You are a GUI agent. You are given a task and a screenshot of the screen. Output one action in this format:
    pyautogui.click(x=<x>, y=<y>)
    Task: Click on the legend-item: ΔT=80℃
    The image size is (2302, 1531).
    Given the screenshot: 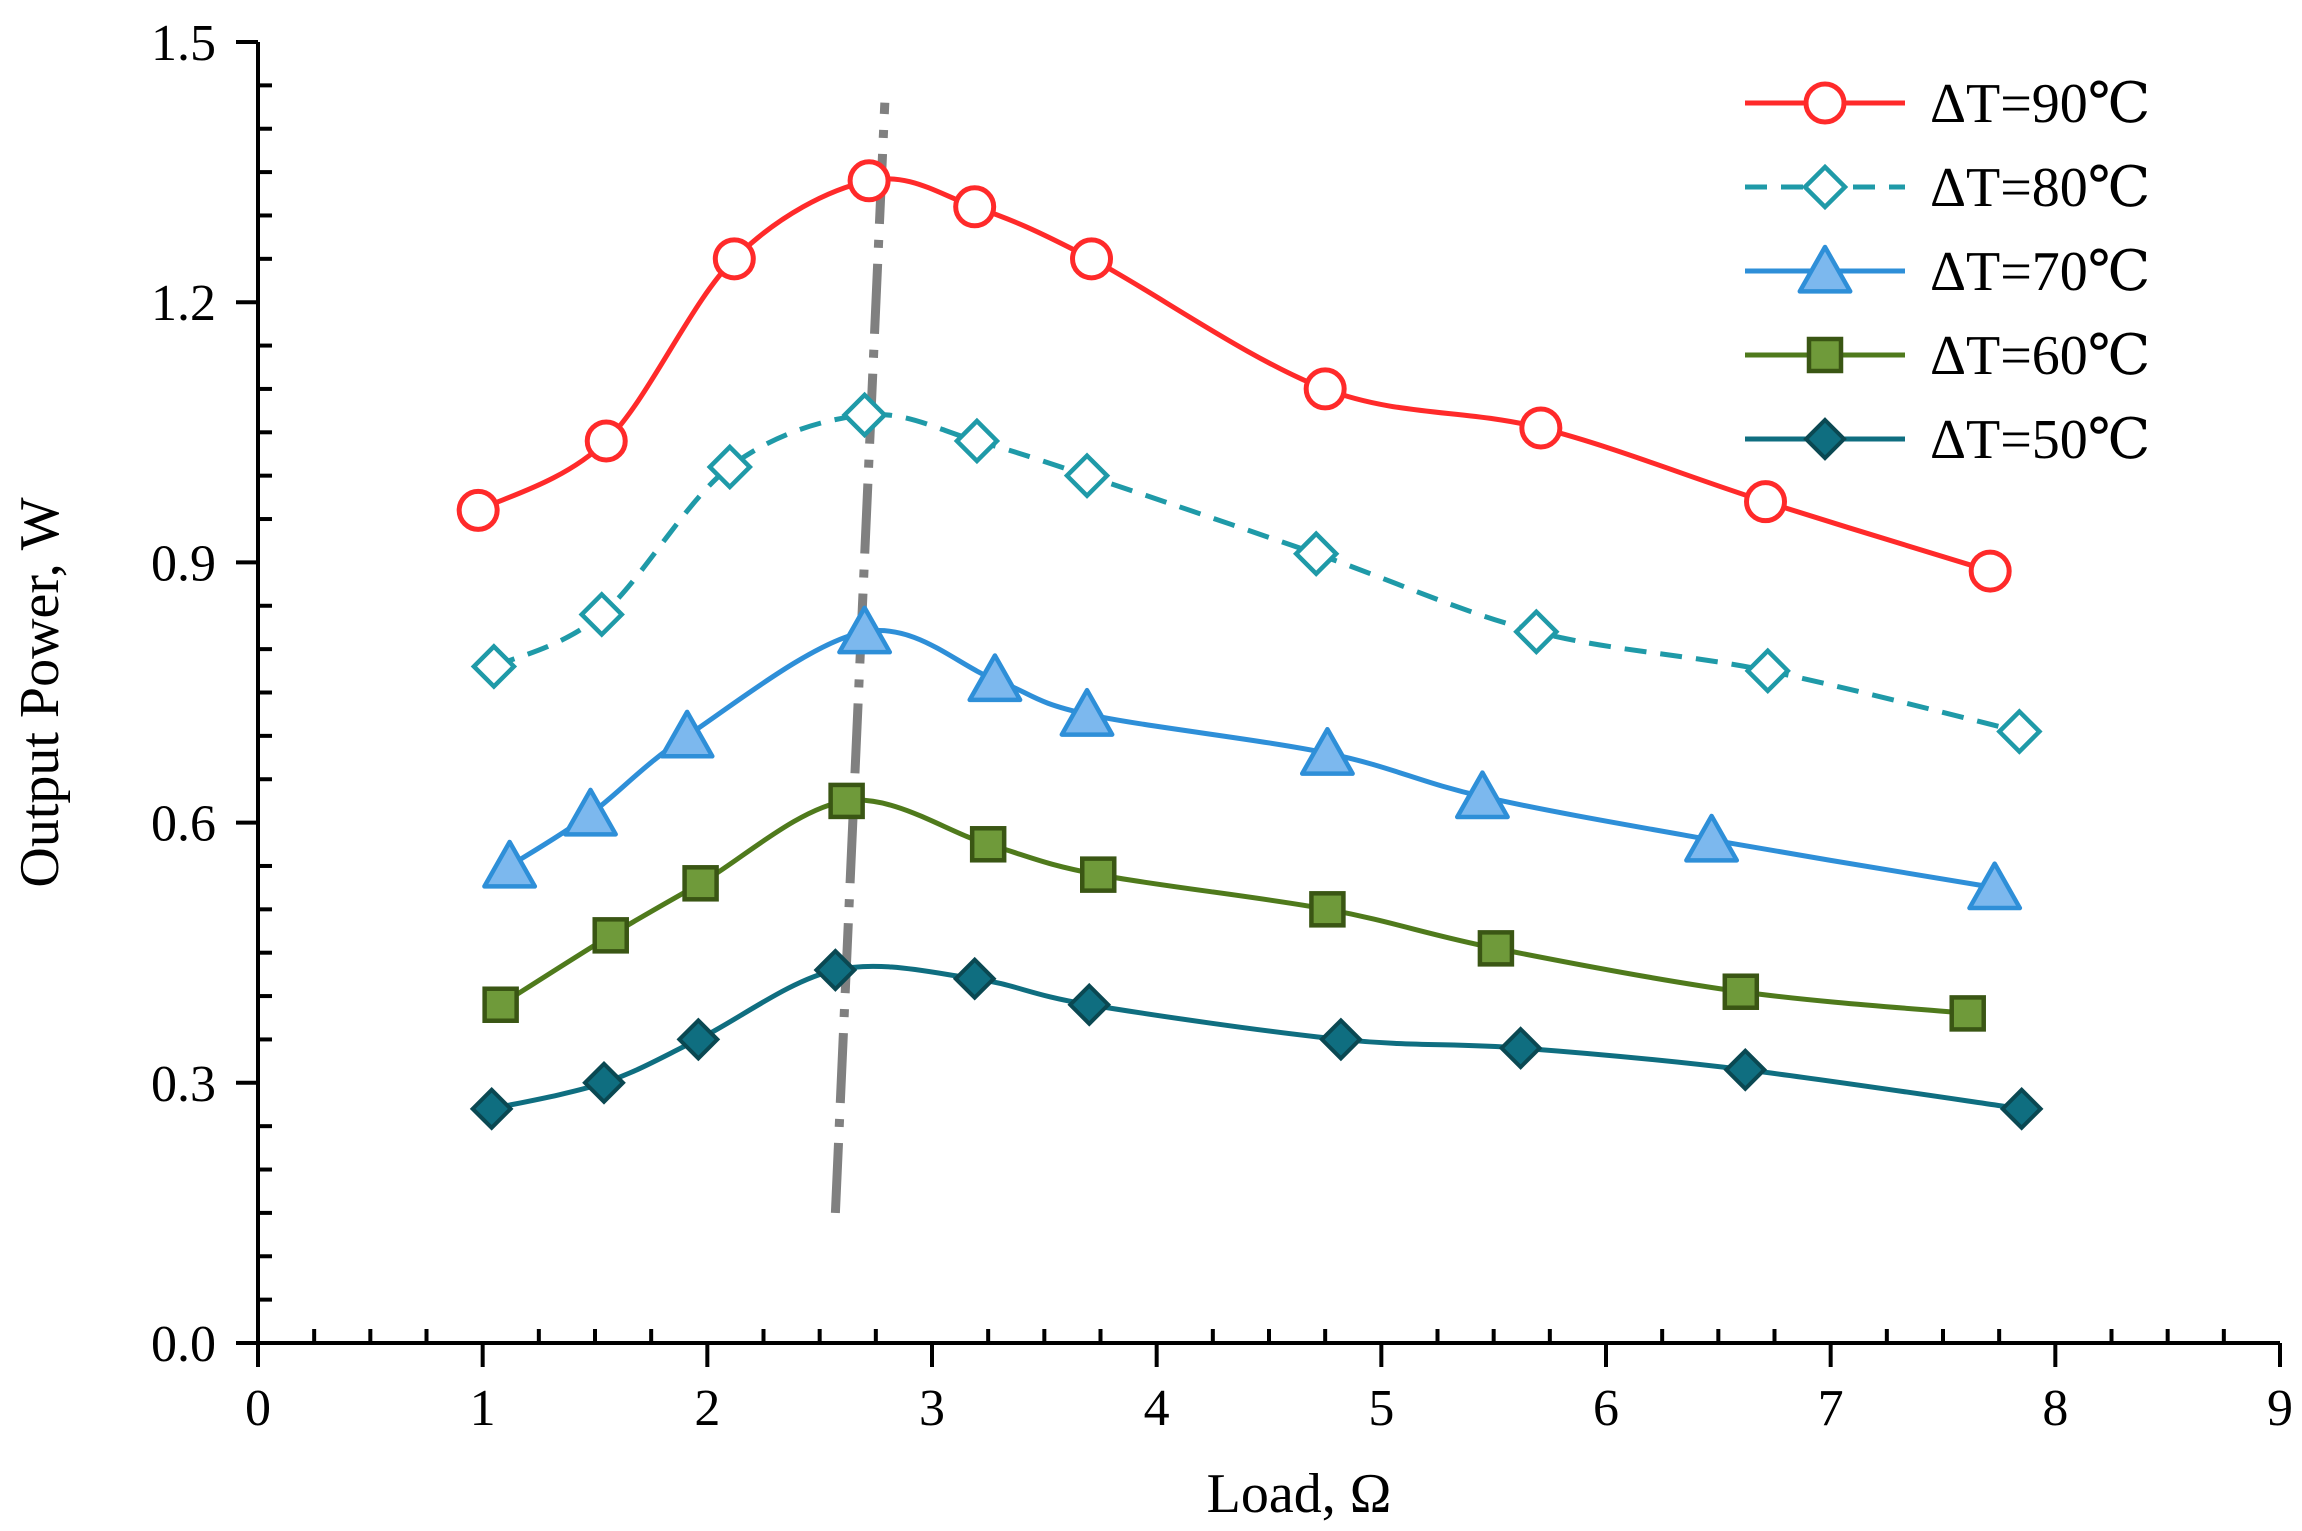 What is the action you would take?
    pyautogui.click(x=1947, y=188)
    